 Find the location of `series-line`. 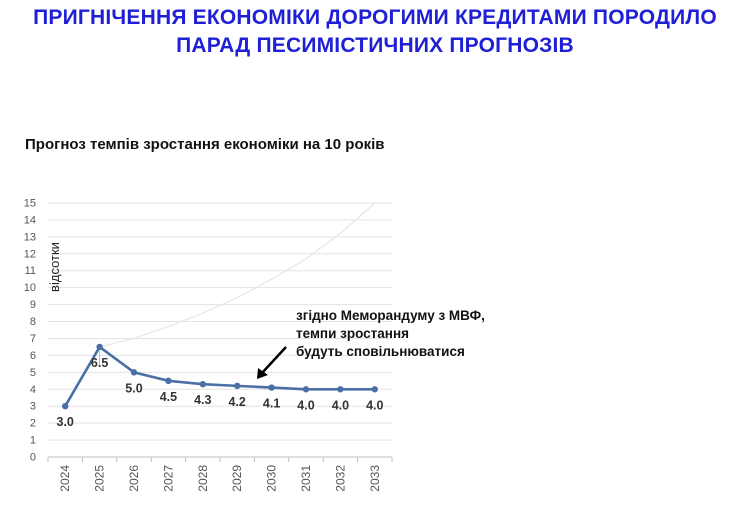

series-line is located at coordinates (219, 376).